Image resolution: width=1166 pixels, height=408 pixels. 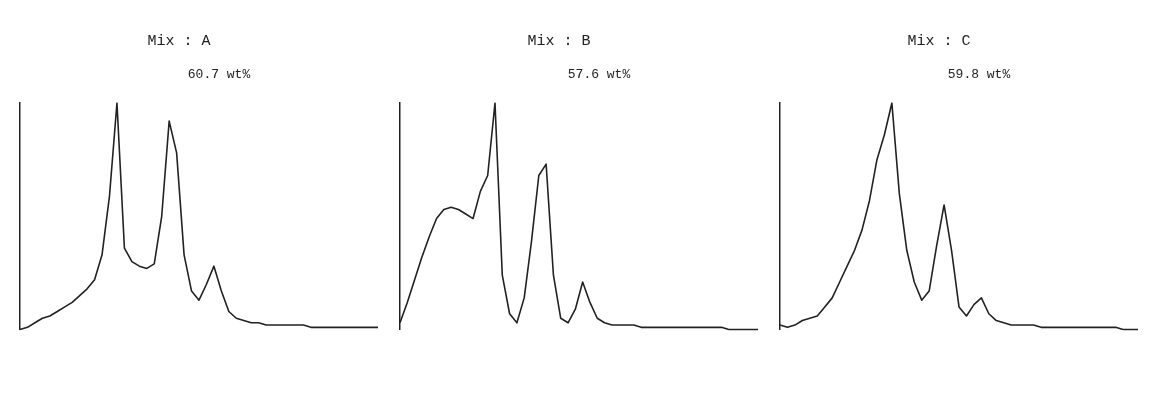 I want to click on text: 59.8 wt%, so click(x=979, y=75).